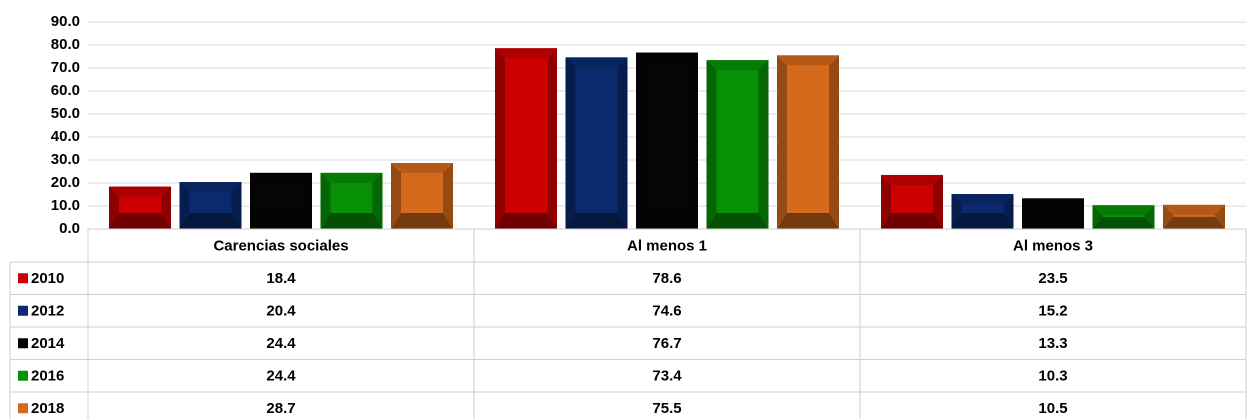  What do you see at coordinates (65, 67) in the screenshot?
I see `y-tick-label: 70.0` at bounding box center [65, 67].